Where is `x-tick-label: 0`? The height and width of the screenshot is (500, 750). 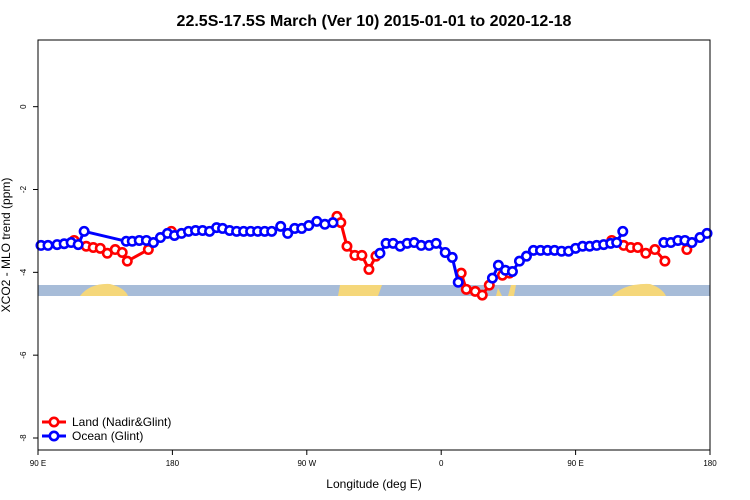
x-tick-label: 0 is located at coordinates (441, 463).